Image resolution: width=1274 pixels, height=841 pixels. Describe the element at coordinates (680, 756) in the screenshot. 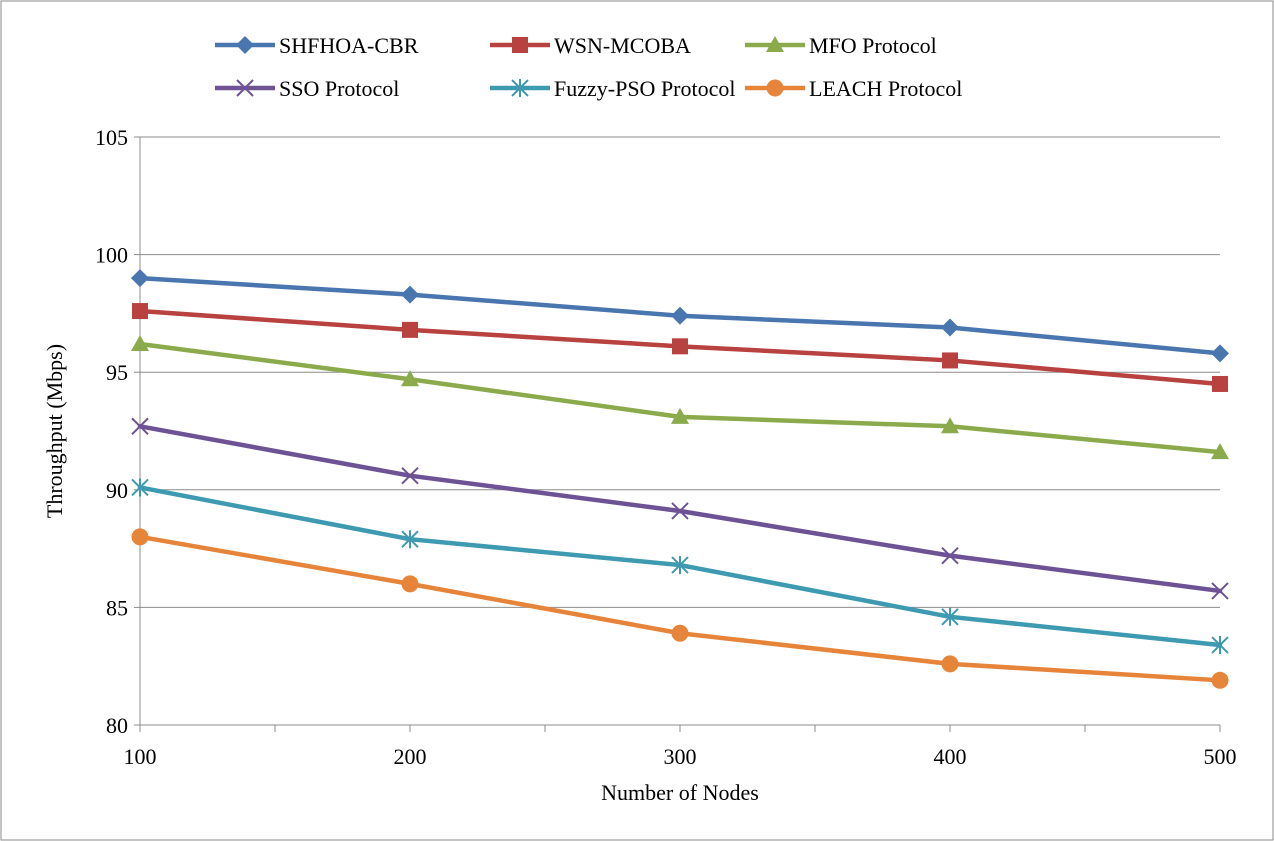

I see `x-tick-label: 300` at that location.